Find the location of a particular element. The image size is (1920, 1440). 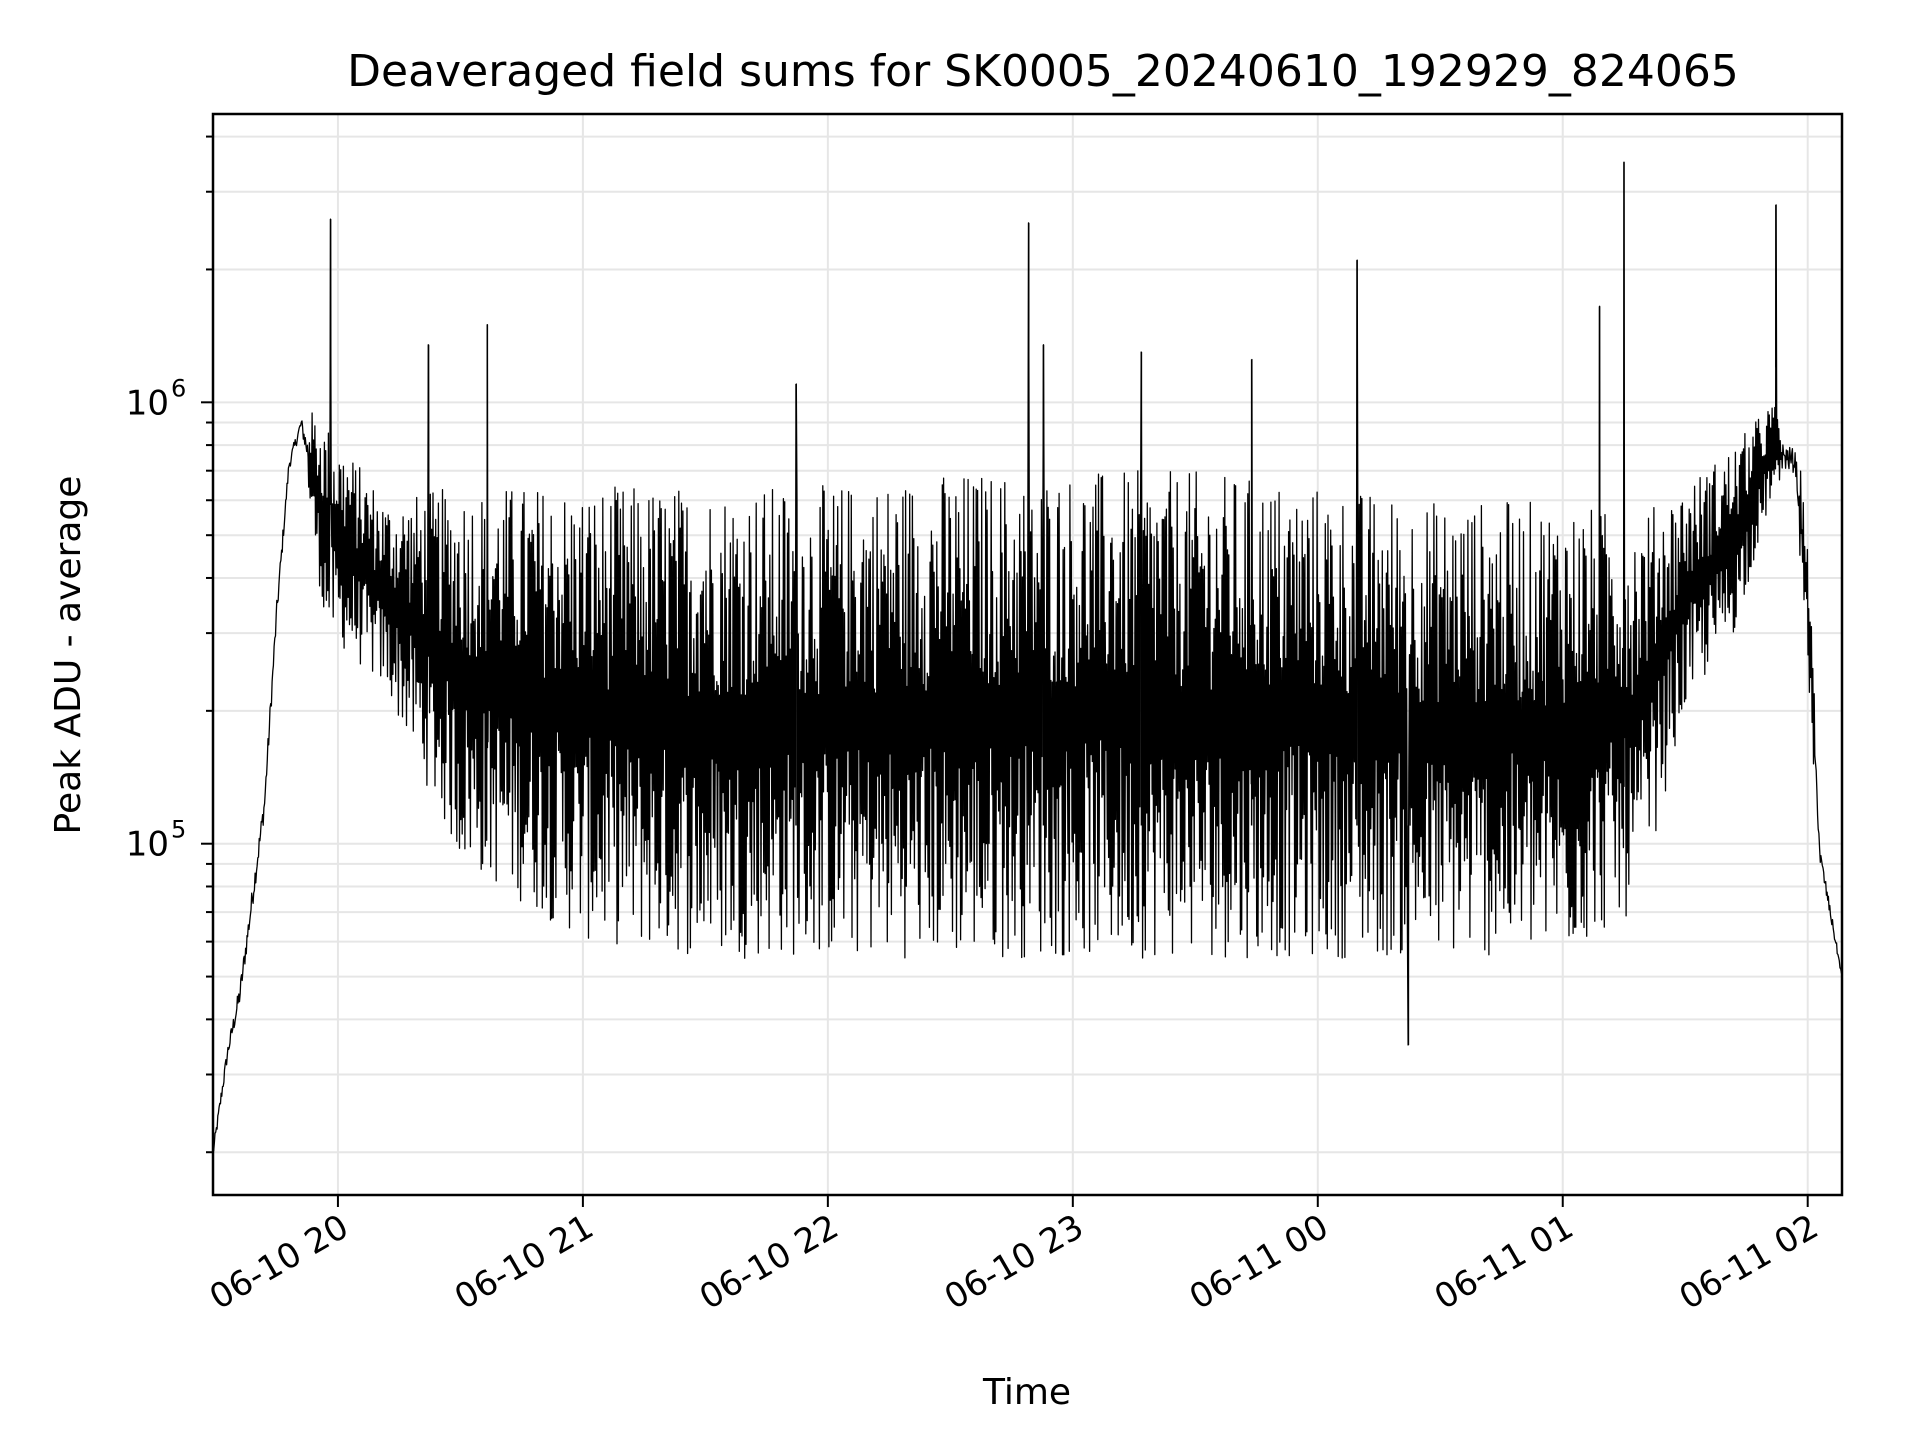

y-axis-label: Peak ADU - average is located at coordinates (68, 655).